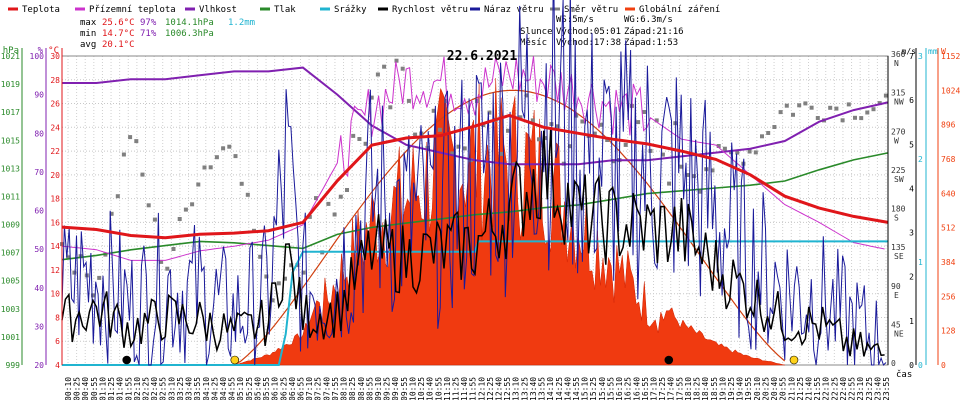 The width and height of the screenshot is (966, 404). I want to click on ms-tick: 7, so click(911, 56).